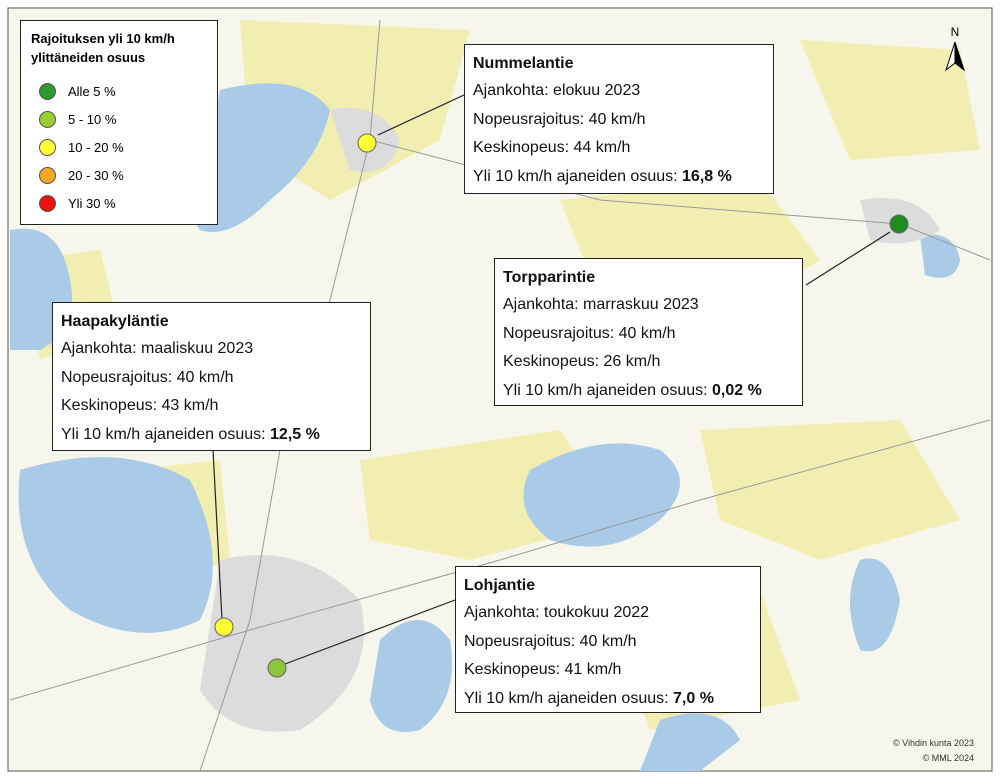 This screenshot has width=1000, height=779. I want to click on site-date: Ajankohta: elokuu 2023, so click(557, 90).